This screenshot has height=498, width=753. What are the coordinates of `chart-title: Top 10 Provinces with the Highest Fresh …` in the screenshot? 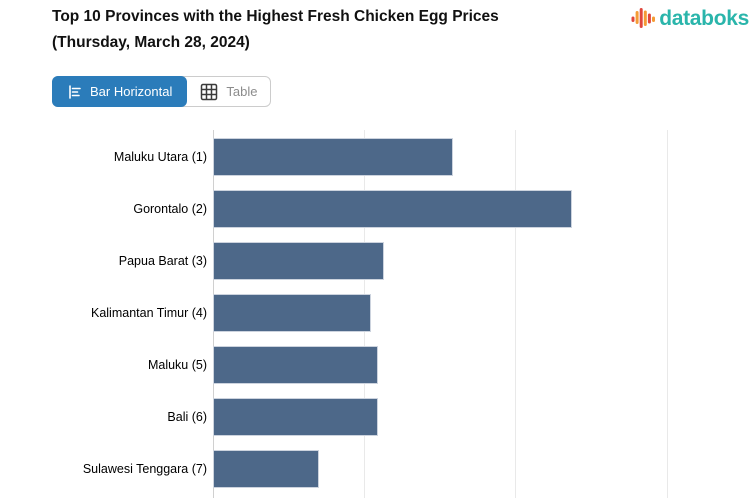 It's located at (275, 30).